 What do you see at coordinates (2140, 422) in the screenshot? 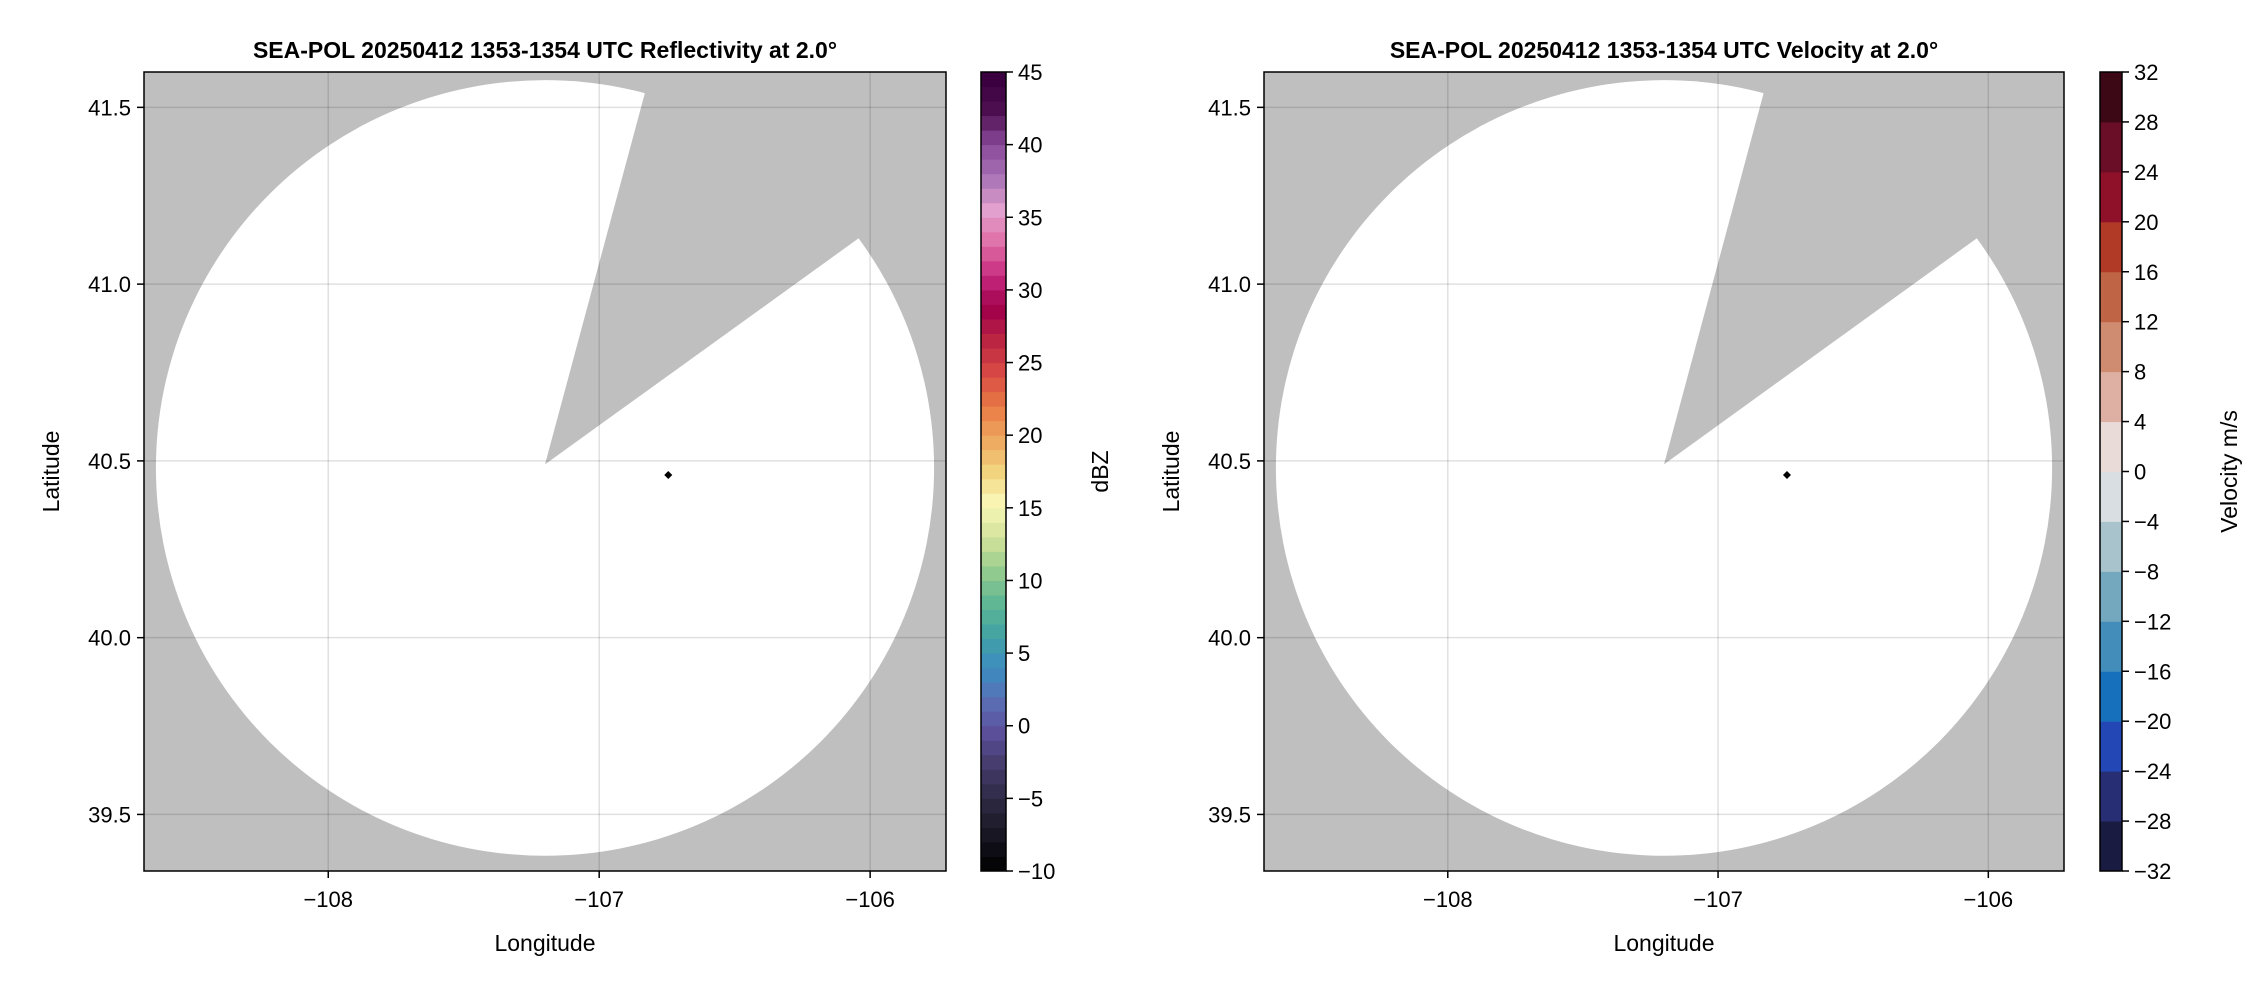
I see `colorbar-tick-label: 4` at bounding box center [2140, 422].